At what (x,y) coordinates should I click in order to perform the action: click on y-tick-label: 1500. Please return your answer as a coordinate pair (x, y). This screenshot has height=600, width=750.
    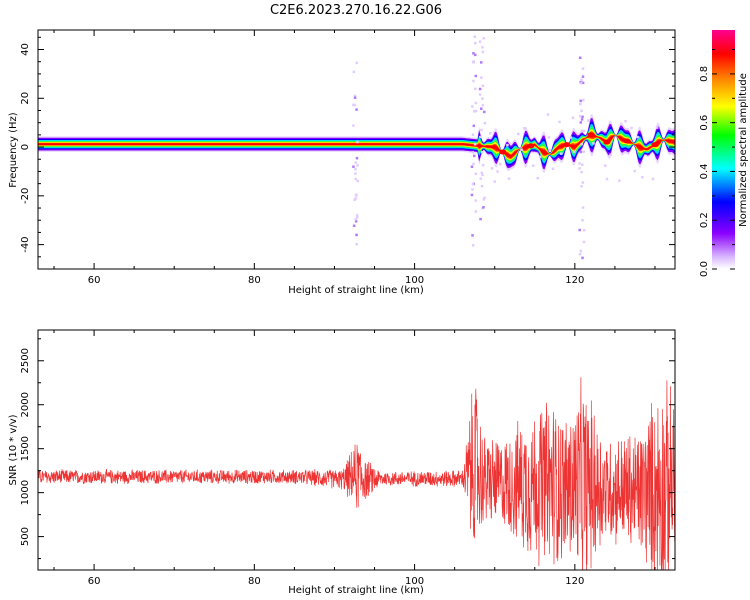
    Looking at the image, I should click on (25, 448).